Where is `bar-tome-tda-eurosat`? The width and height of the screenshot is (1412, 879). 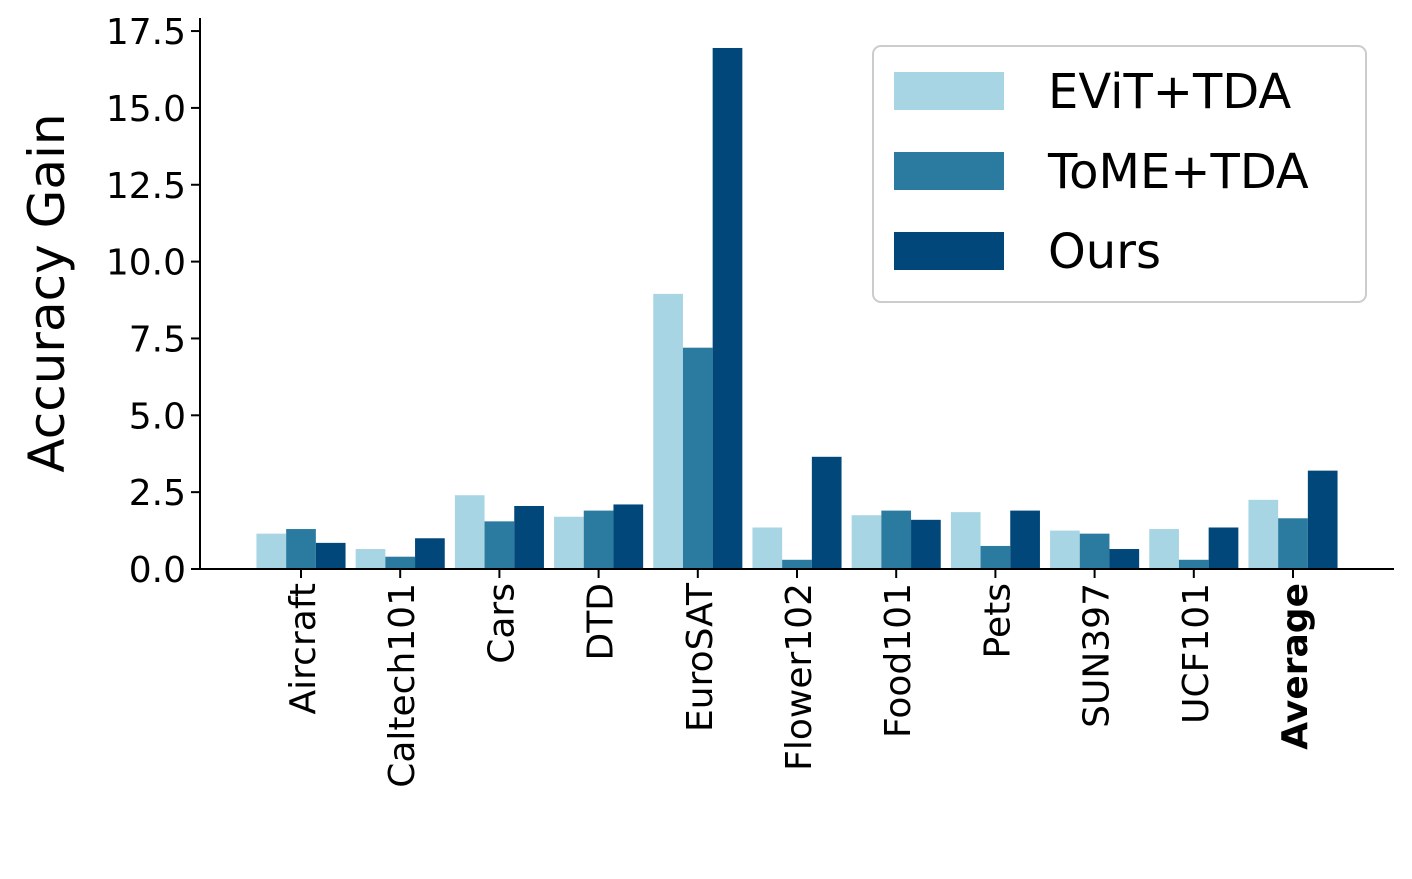
bar-tome-tda-eurosat is located at coordinates (697, 458).